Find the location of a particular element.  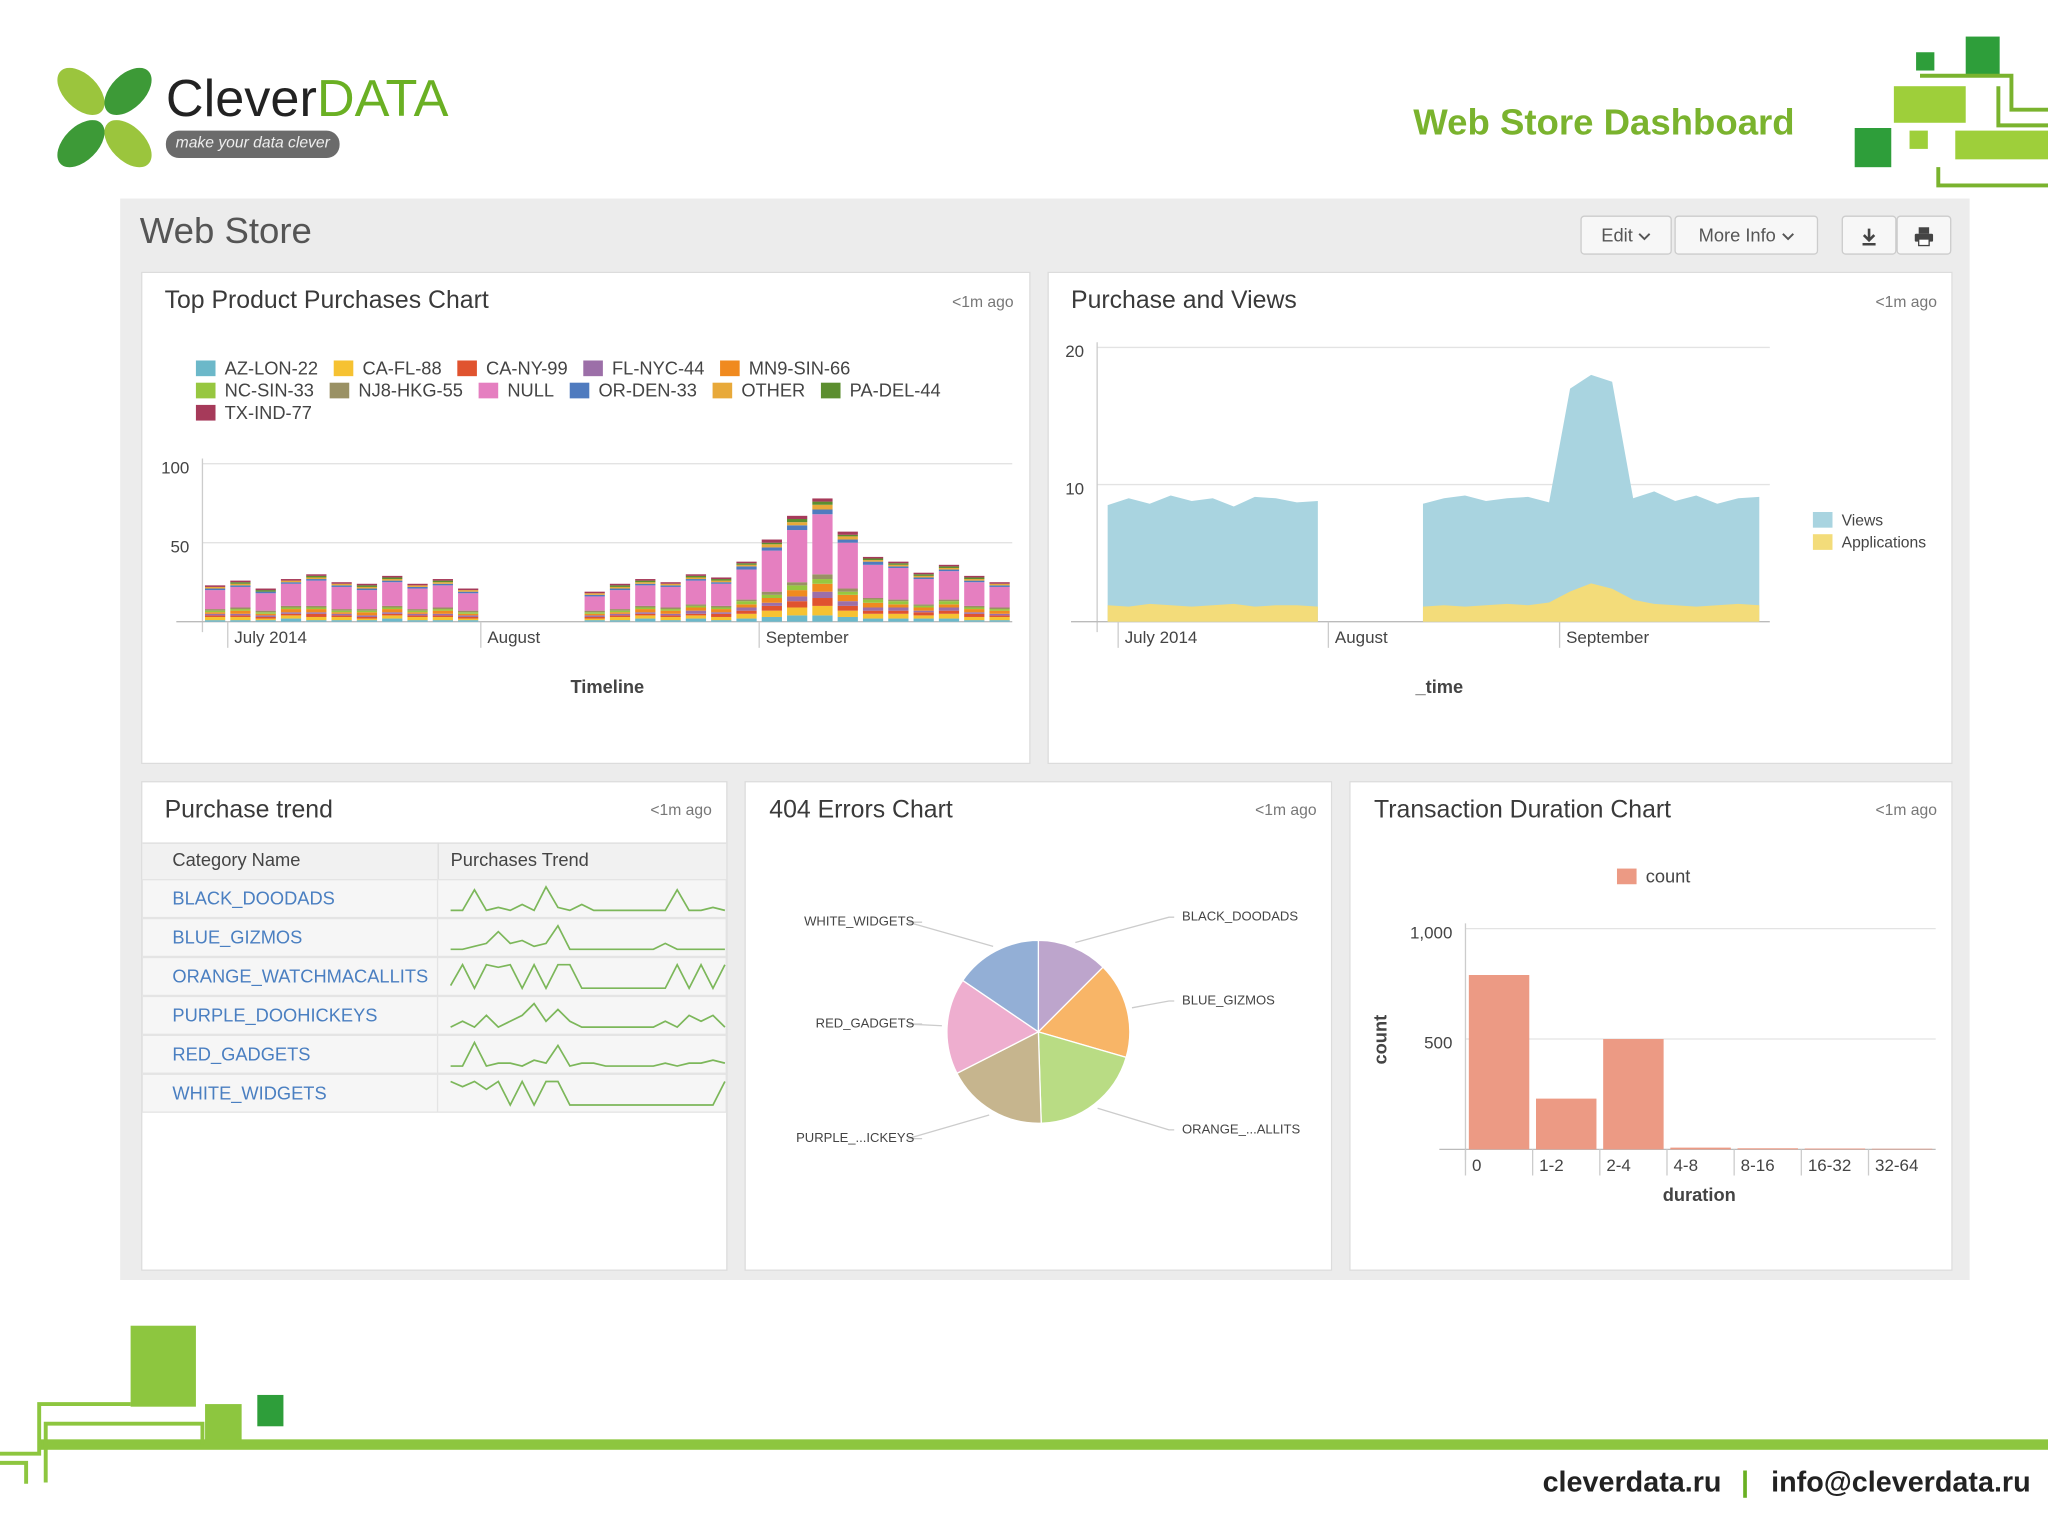

legend-label: NJ8-HKG-55 is located at coordinates (410, 390).